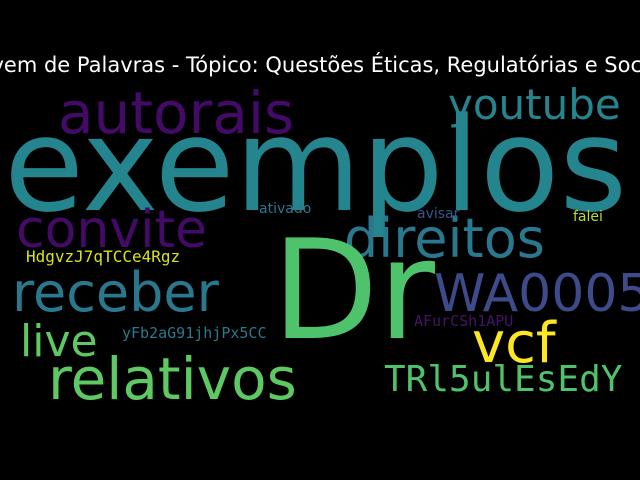 The width and height of the screenshot is (640, 480). What do you see at coordinates (194, 333) in the screenshot?
I see `word-yfb2: yFb2aG91jhjPx5CC` at bounding box center [194, 333].